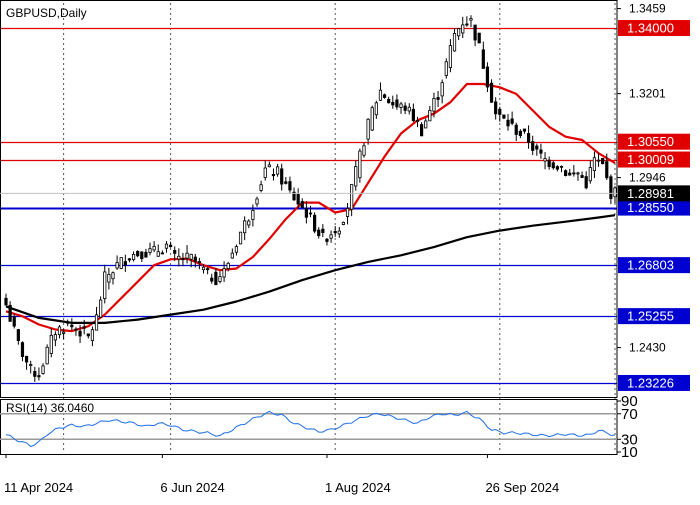  Describe the element at coordinates (647, 9) in the screenshot. I see `price-tick-label: 1.3459` at that location.